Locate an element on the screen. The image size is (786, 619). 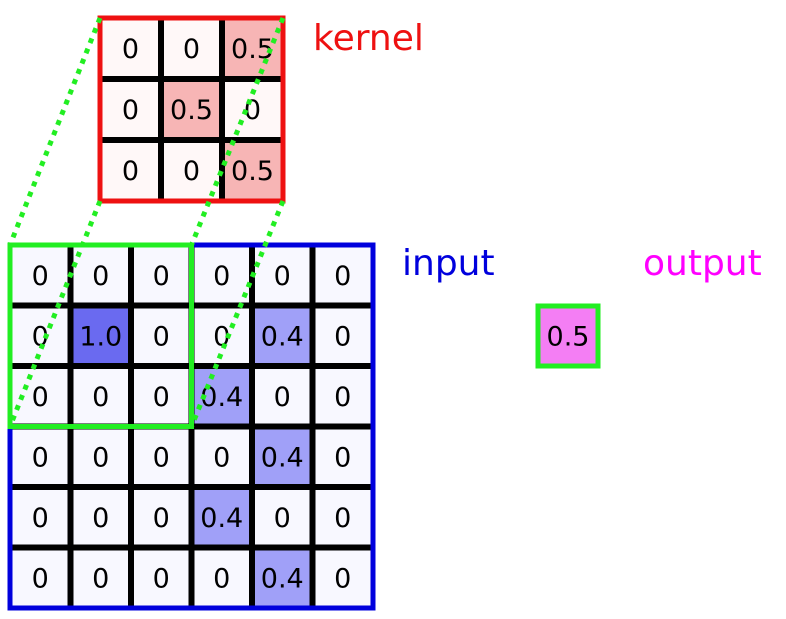
kernel-border is located at coordinates (191, 109).